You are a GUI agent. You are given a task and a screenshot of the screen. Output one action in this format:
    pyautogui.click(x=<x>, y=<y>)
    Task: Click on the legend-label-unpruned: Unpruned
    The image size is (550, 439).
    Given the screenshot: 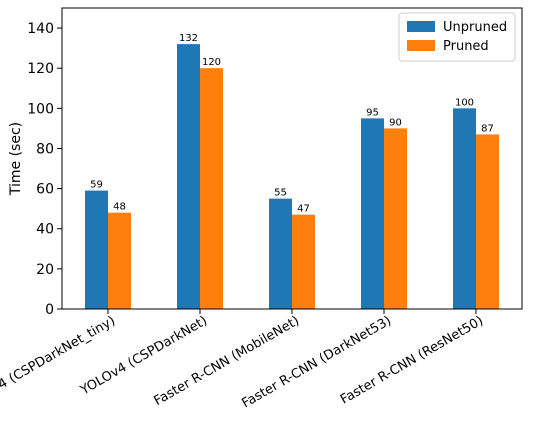 What is the action you would take?
    pyautogui.click(x=475, y=27)
    